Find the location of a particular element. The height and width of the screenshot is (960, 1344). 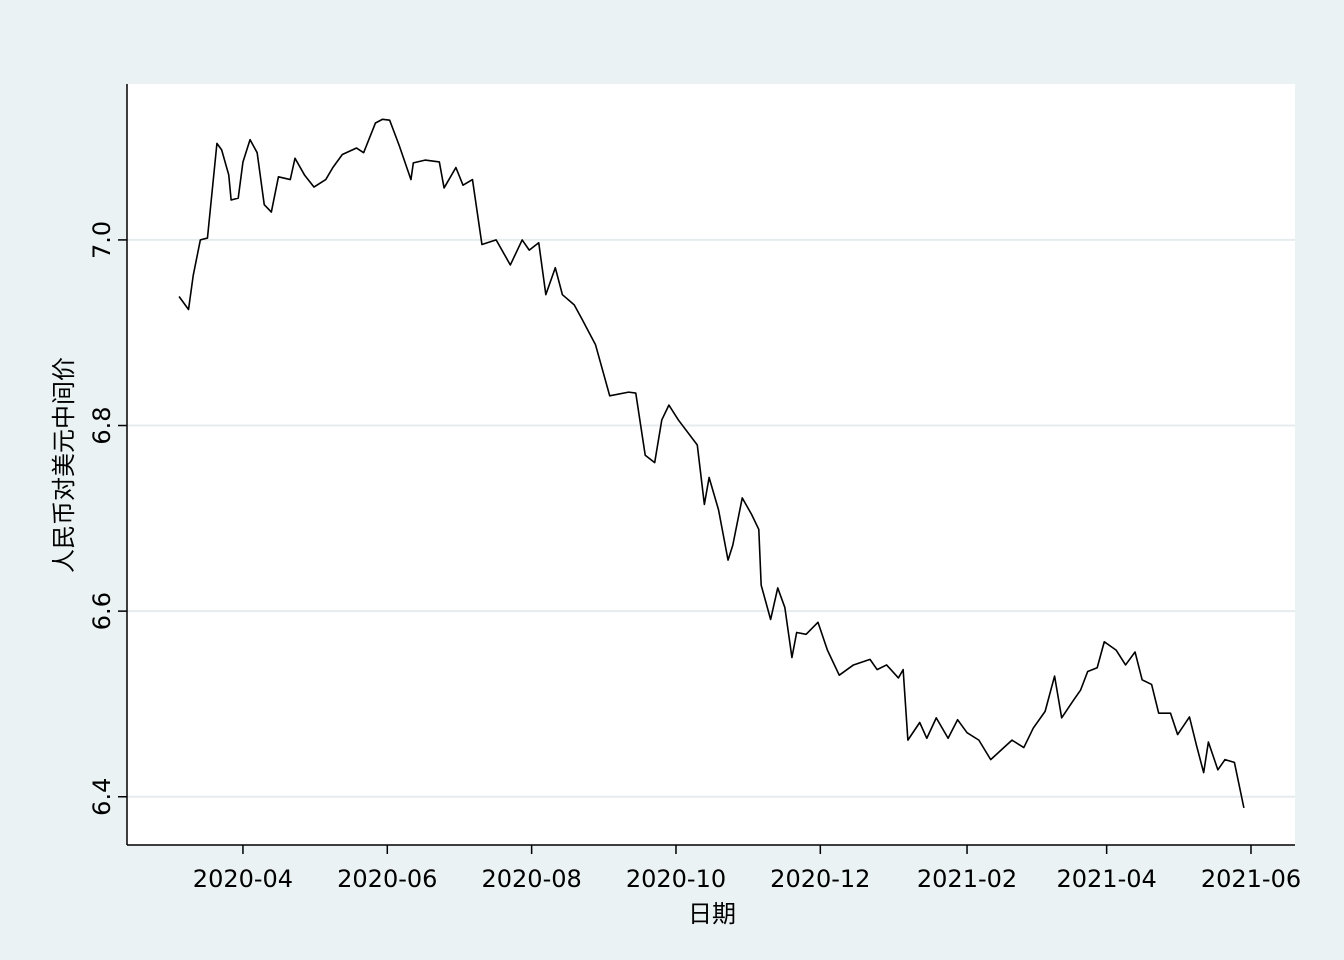

x-tick-label: 2021-06 is located at coordinates (1251, 879).